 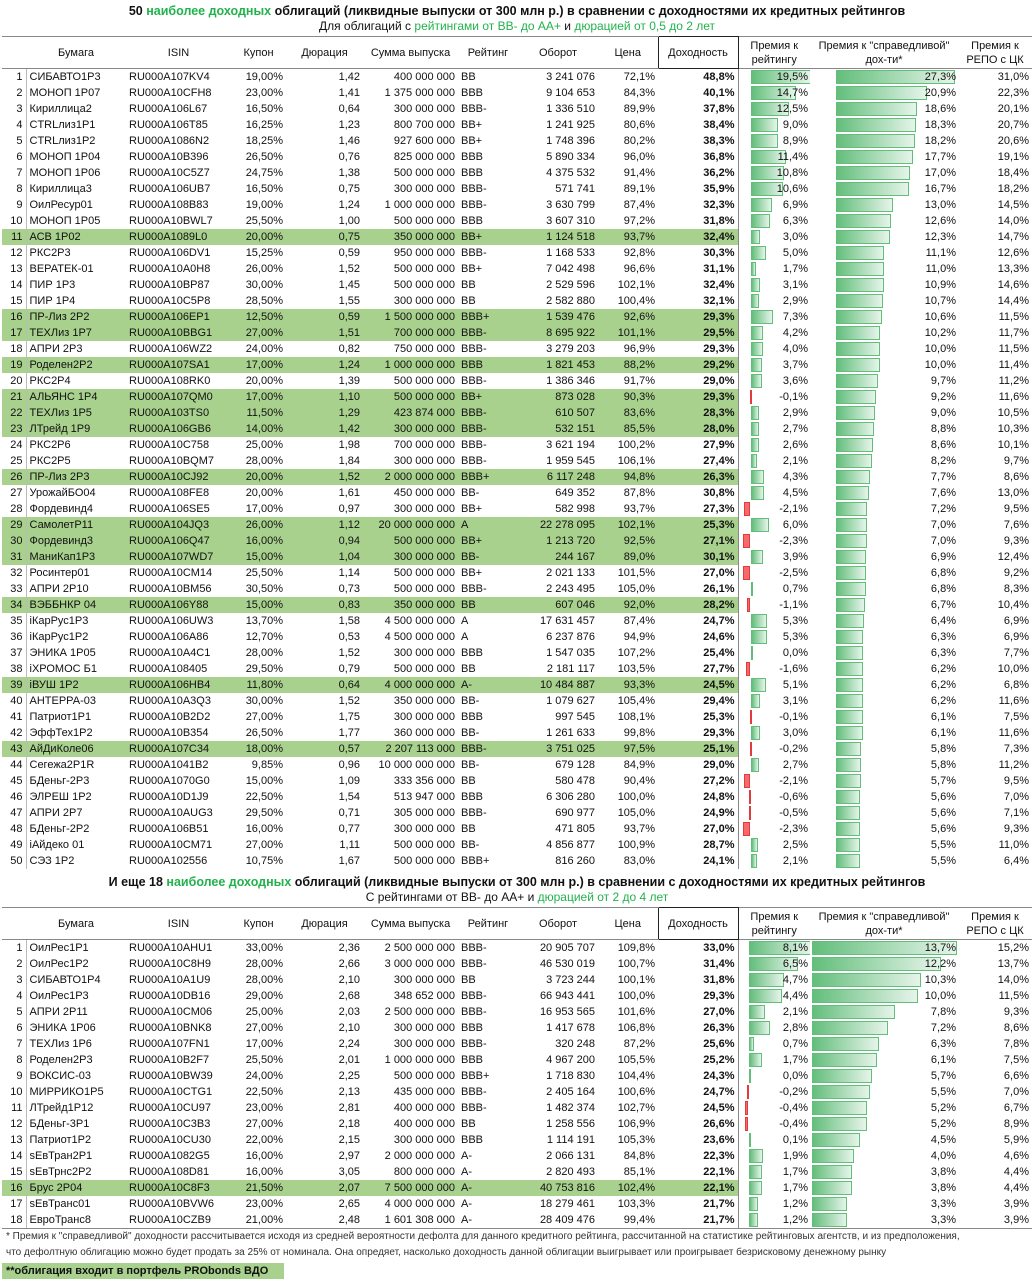 What do you see at coordinates (639, 1220) in the screenshot?
I see `price: 99,4%` at bounding box center [639, 1220].